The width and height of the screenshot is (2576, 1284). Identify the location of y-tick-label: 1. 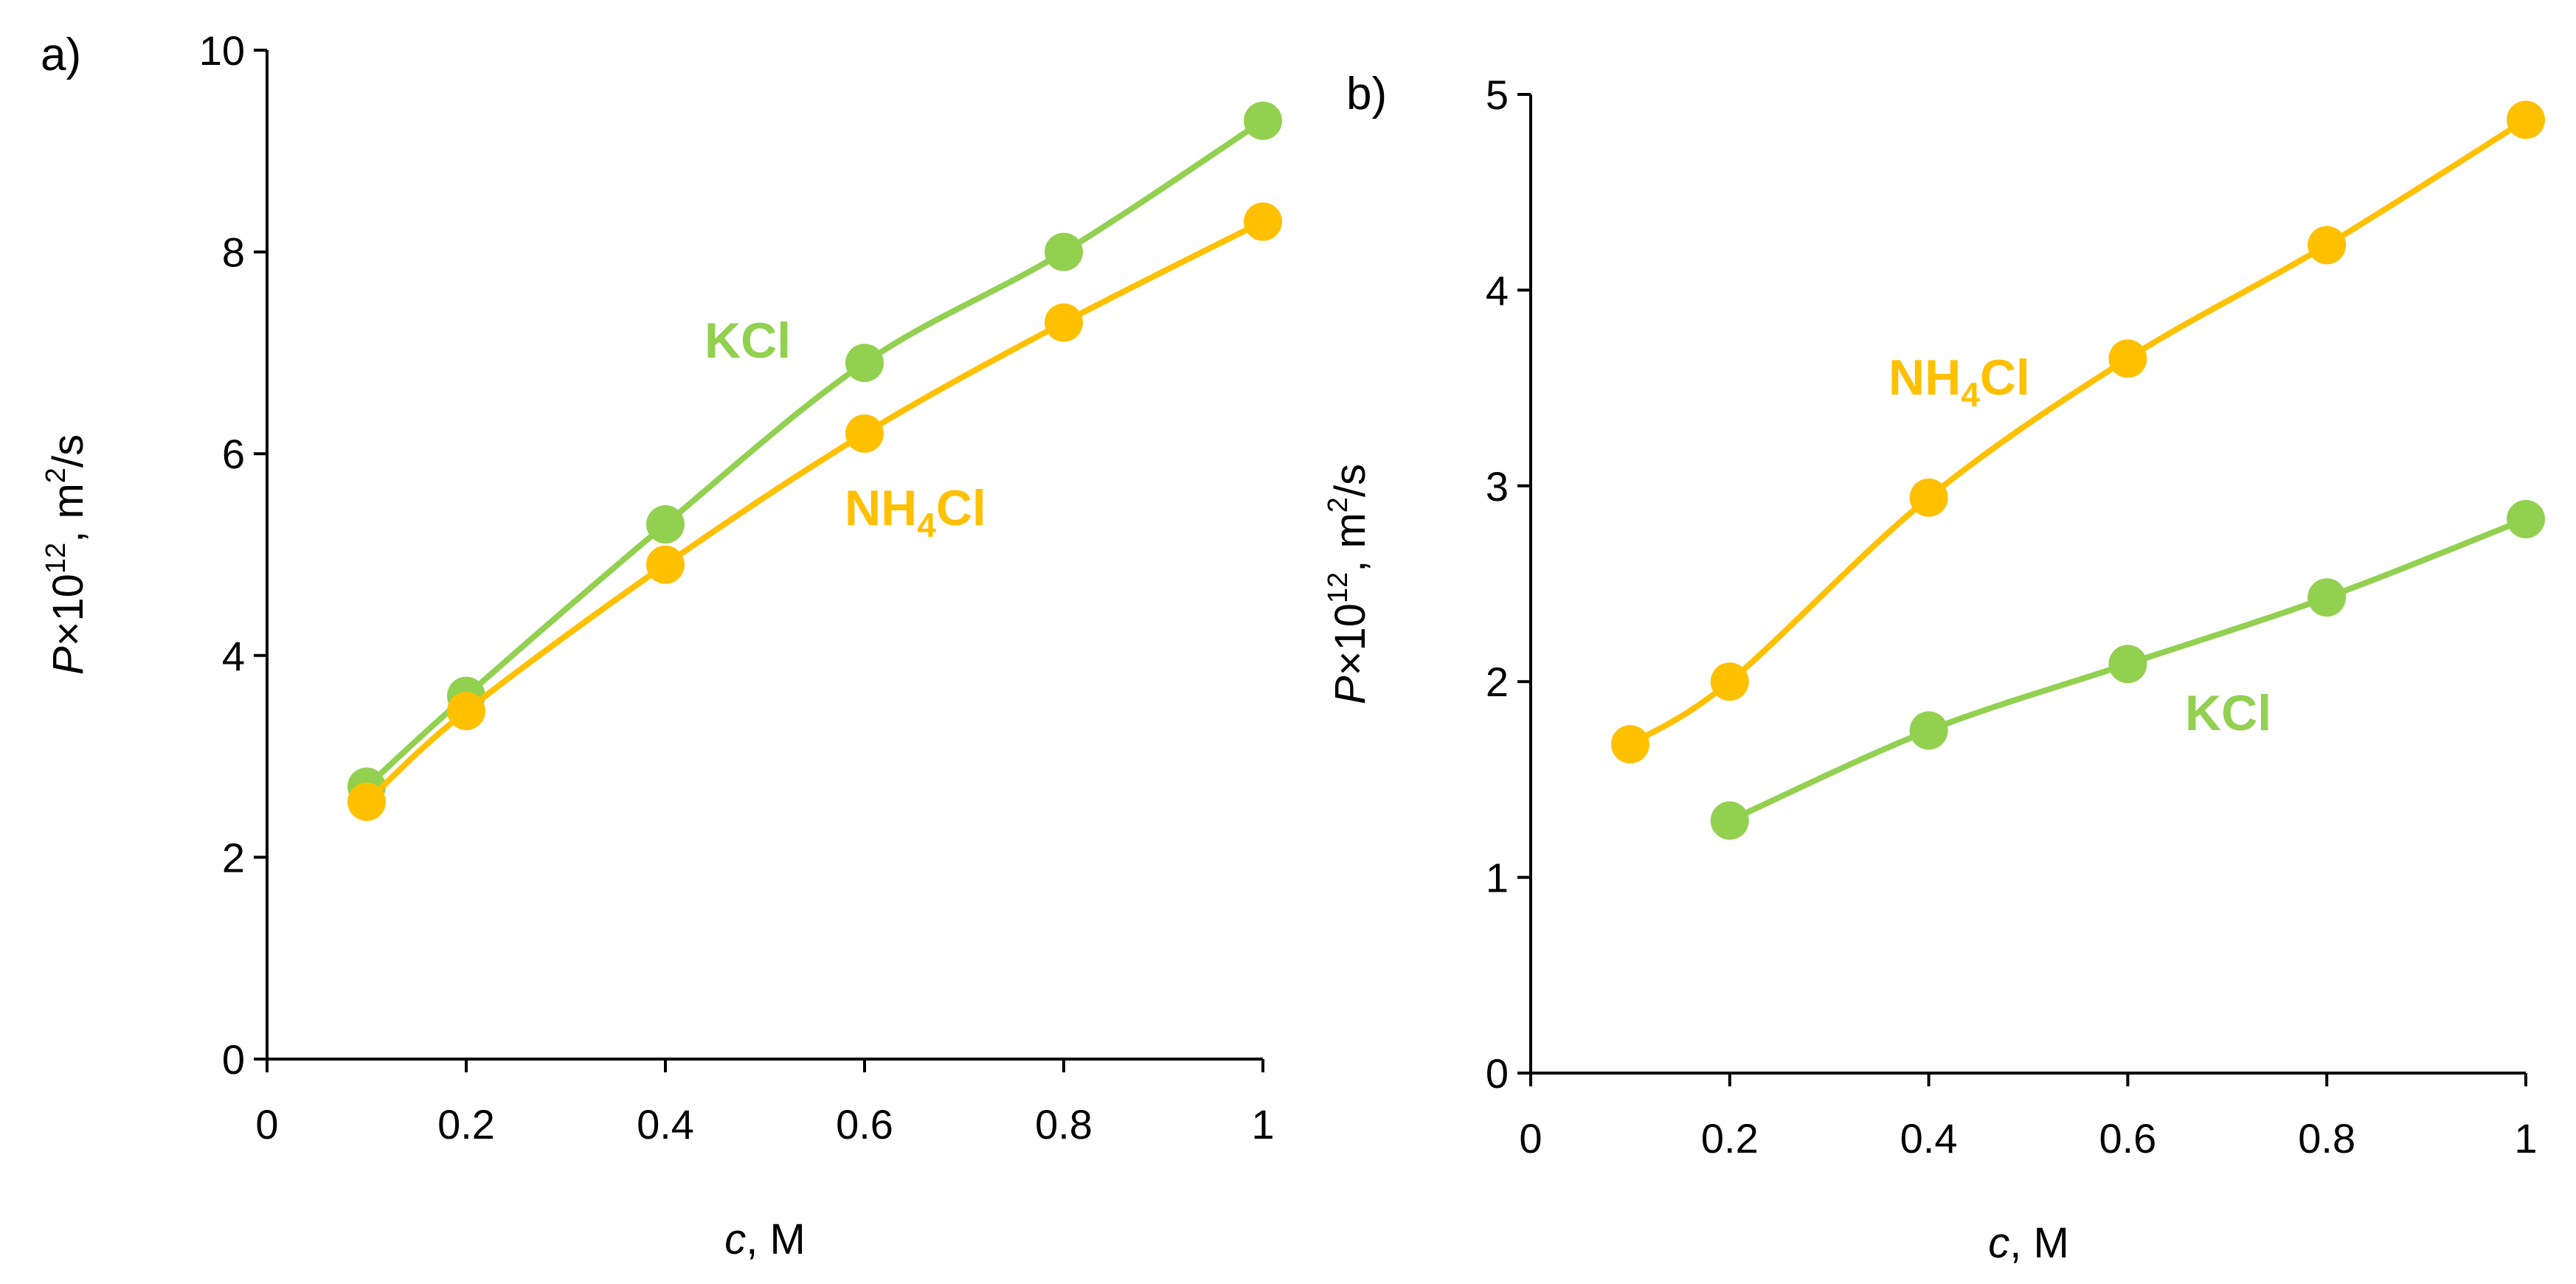
(1498, 878).